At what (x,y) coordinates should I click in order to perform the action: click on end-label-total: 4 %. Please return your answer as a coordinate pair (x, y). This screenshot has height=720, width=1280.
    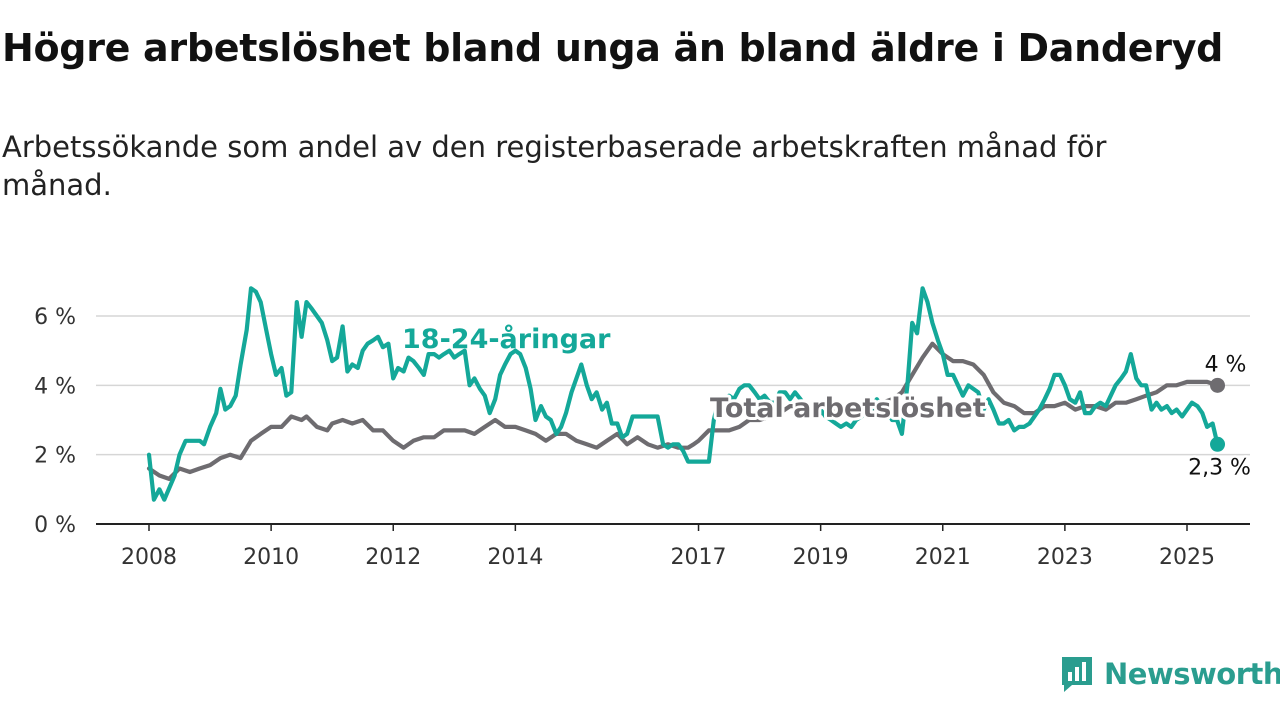
    Looking at the image, I should click on (1226, 364).